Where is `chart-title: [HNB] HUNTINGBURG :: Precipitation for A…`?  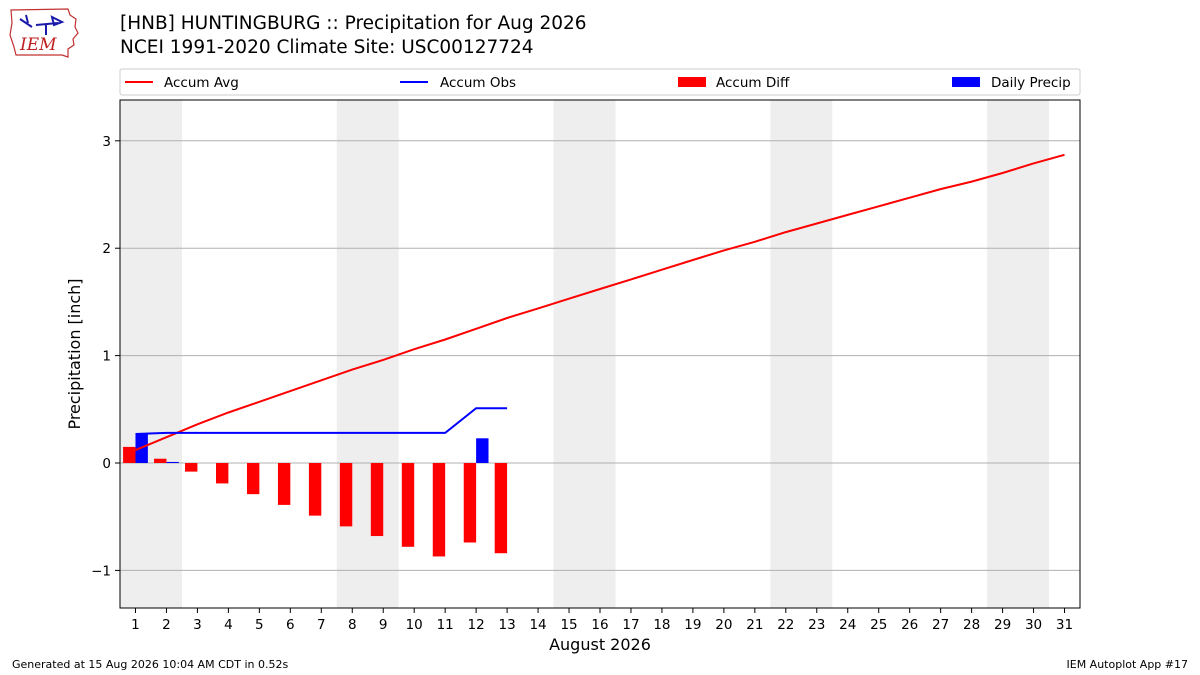
chart-title: [HNB] HUNTINGBURG :: Precipitation for A… is located at coordinates (353, 23).